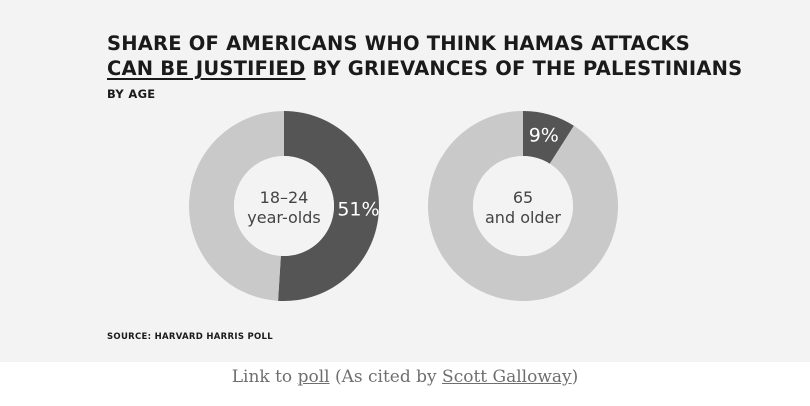 The width and height of the screenshot is (810, 406). What do you see at coordinates (264, 377) in the screenshot?
I see `caption-prefix: Link to` at bounding box center [264, 377].